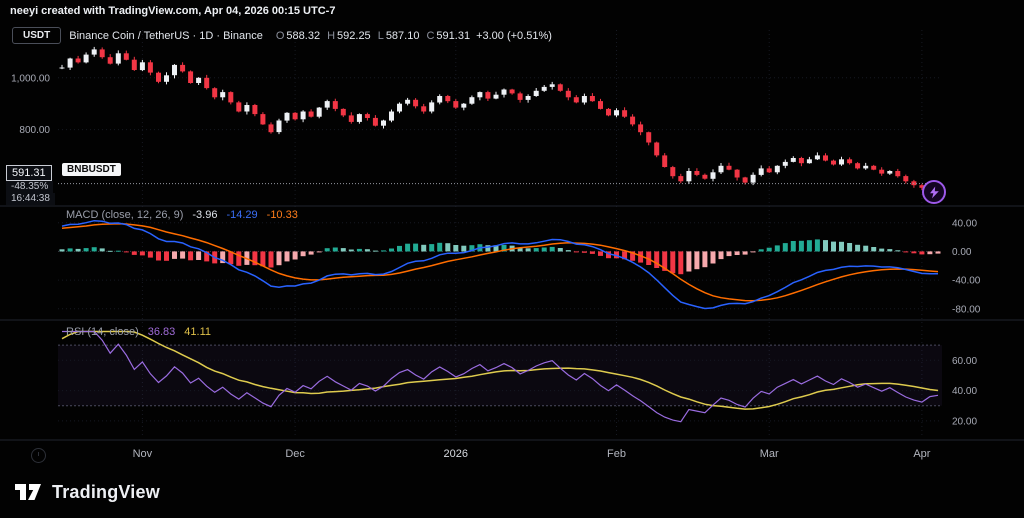  What do you see at coordinates (331, 35) in the screenshot?
I see `high-label: H` at bounding box center [331, 35].